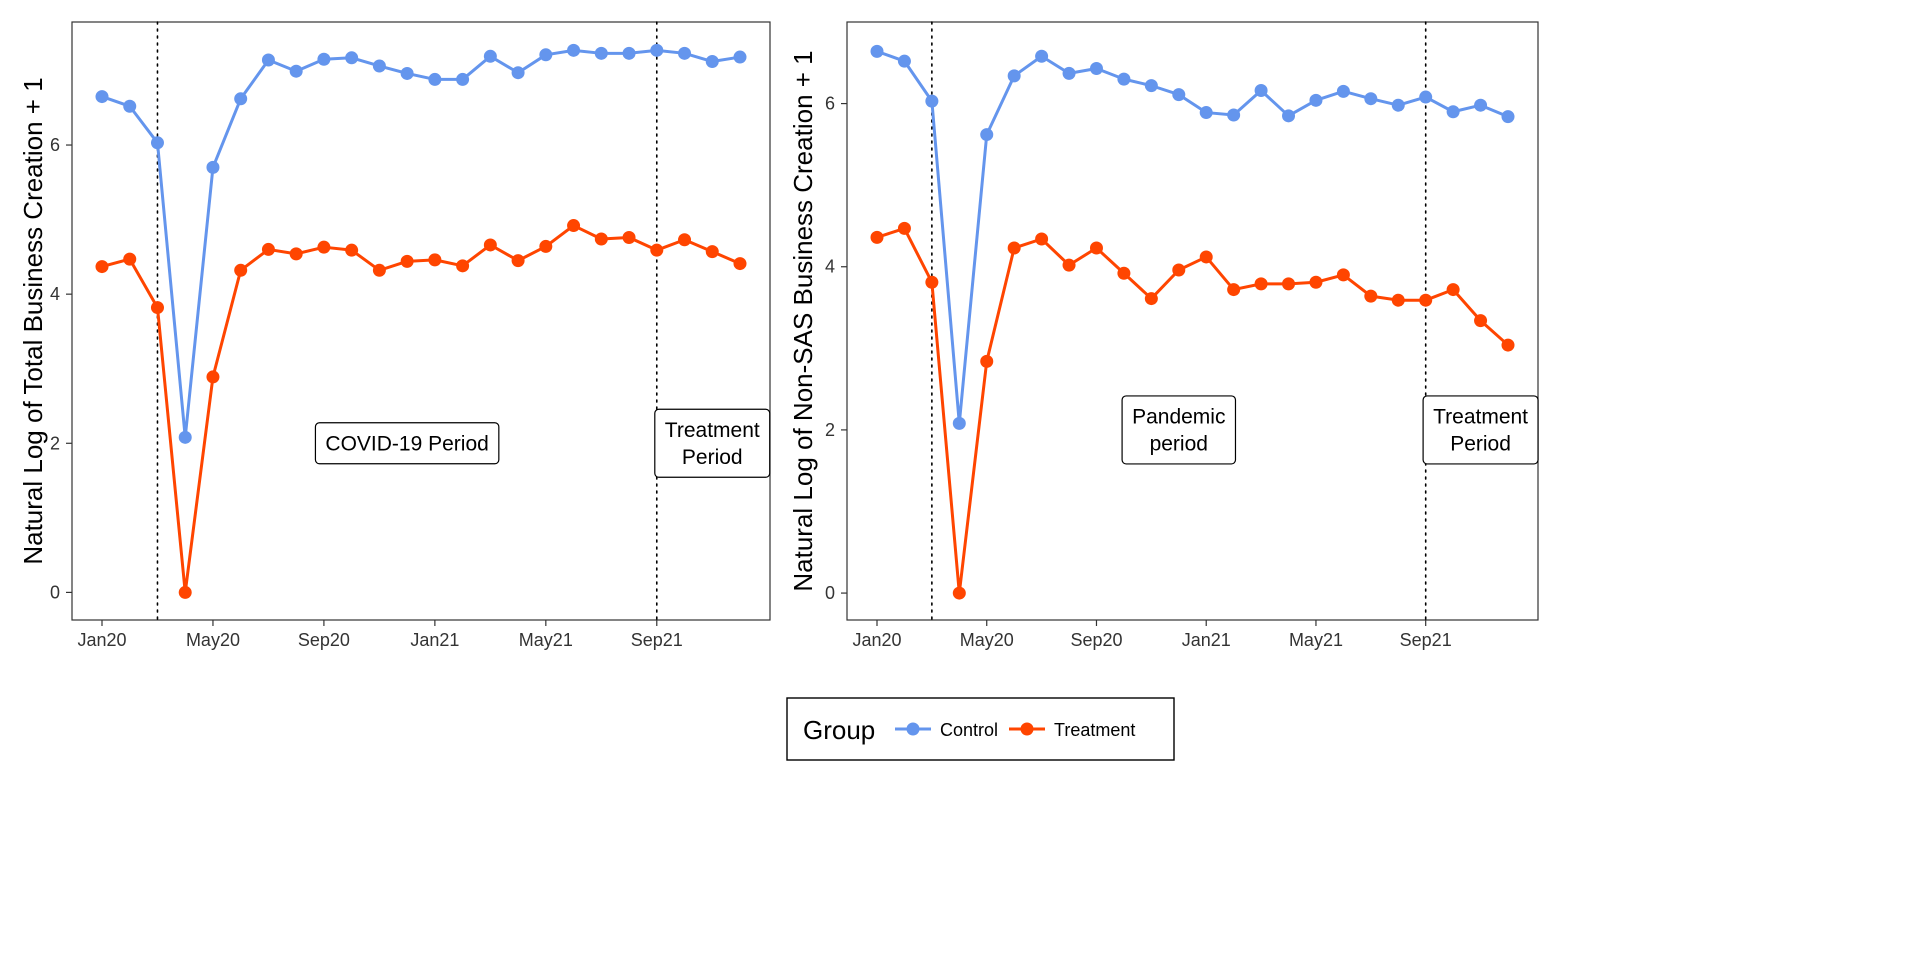  I want to click on series-line-control, so click(1192, 237).